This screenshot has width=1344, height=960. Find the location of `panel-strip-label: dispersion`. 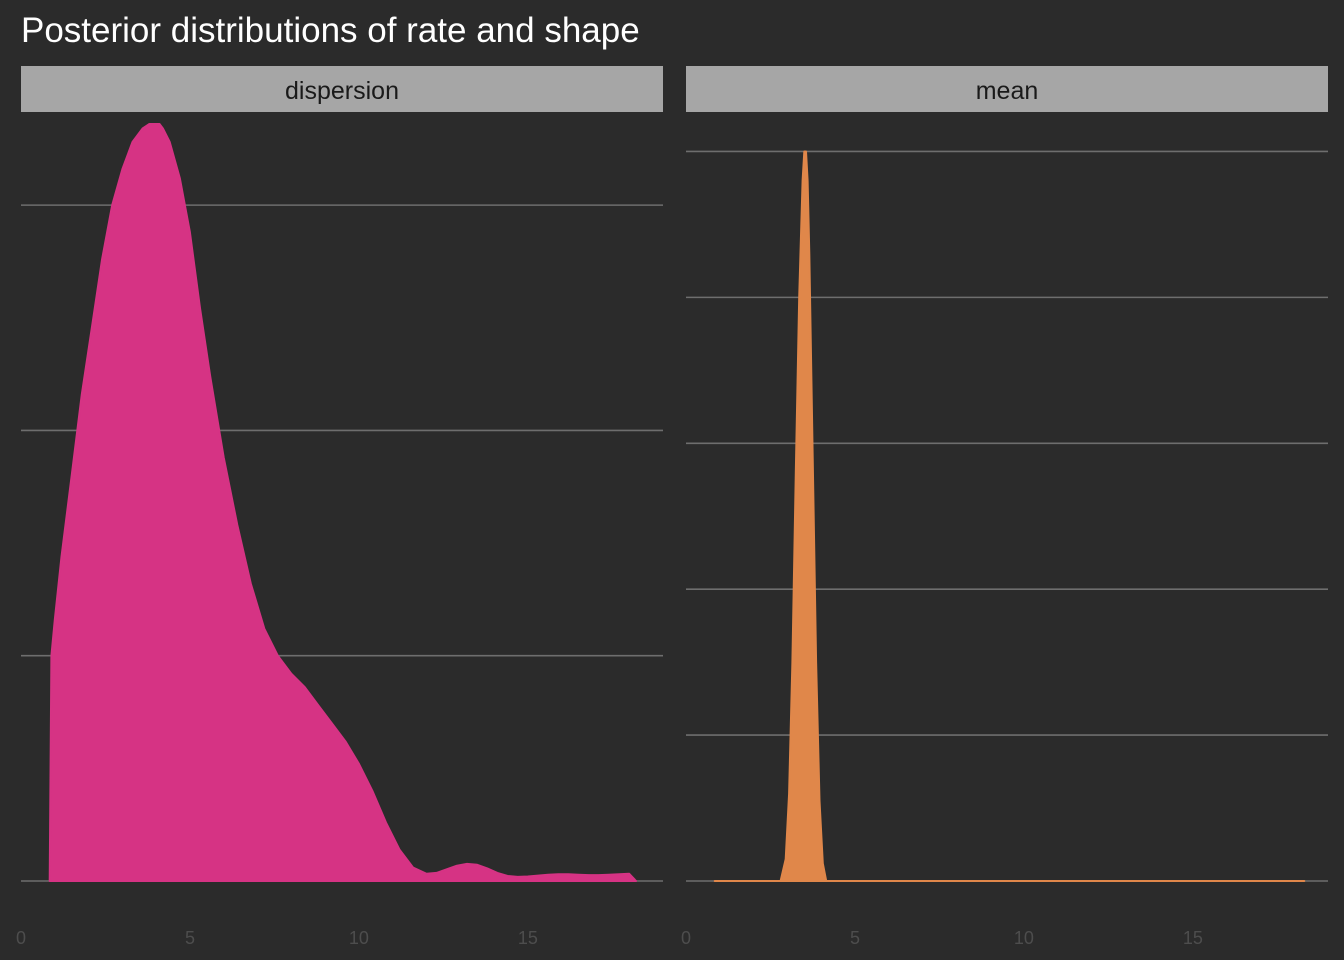

panel-strip-label: dispersion is located at coordinates (342, 91).